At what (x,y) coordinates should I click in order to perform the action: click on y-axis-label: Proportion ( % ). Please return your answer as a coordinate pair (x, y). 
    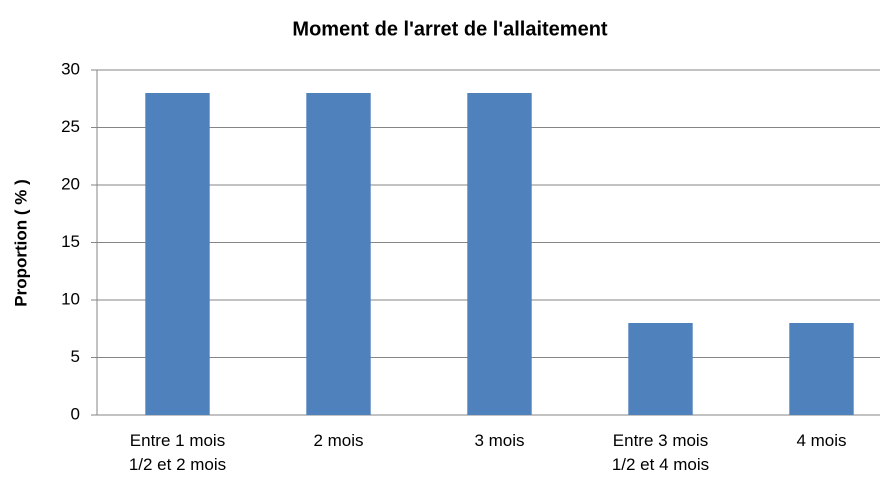
    Looking at the image, I should click on (20, 242).